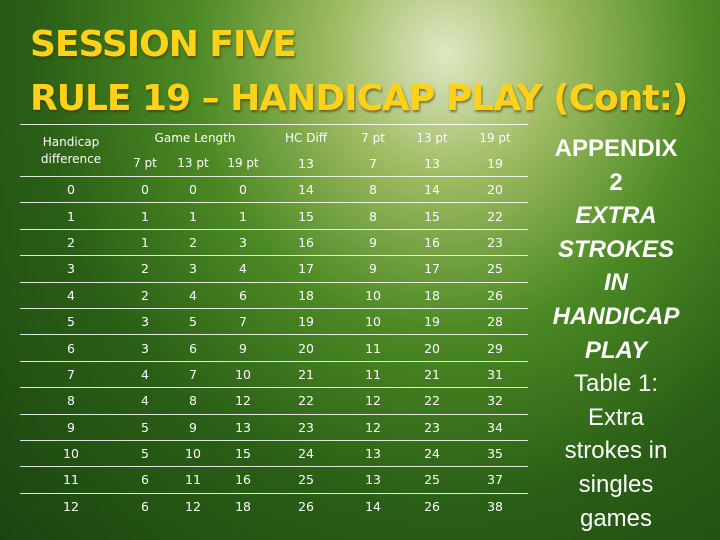 Image resolution: width=720 pixels, height=540 pixels. What do you see at coordinates (145, 163) in the screenshot?
I see `header-game-7pt: 7 pt` at bounding box center [145, 163].